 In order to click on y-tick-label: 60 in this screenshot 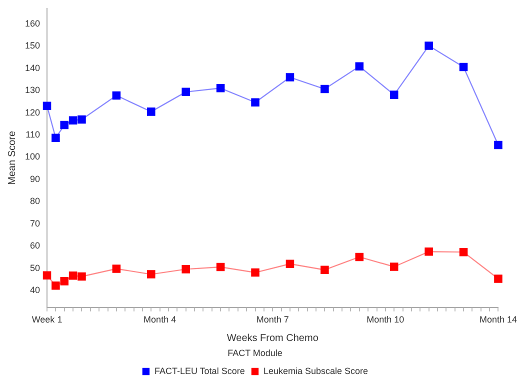, I will do `click(35, 245)`.